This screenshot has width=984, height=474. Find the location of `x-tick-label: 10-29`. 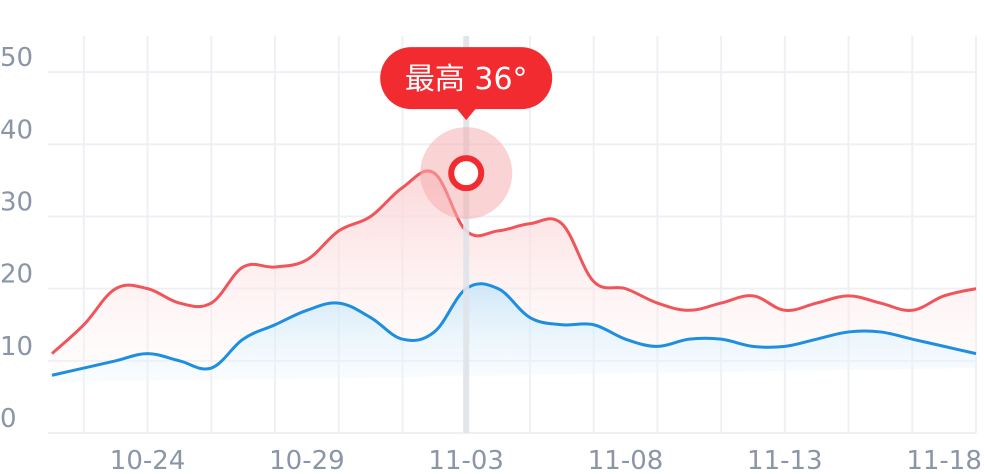

x-tick-label: 10-29 is located at coordinates (307, 460).